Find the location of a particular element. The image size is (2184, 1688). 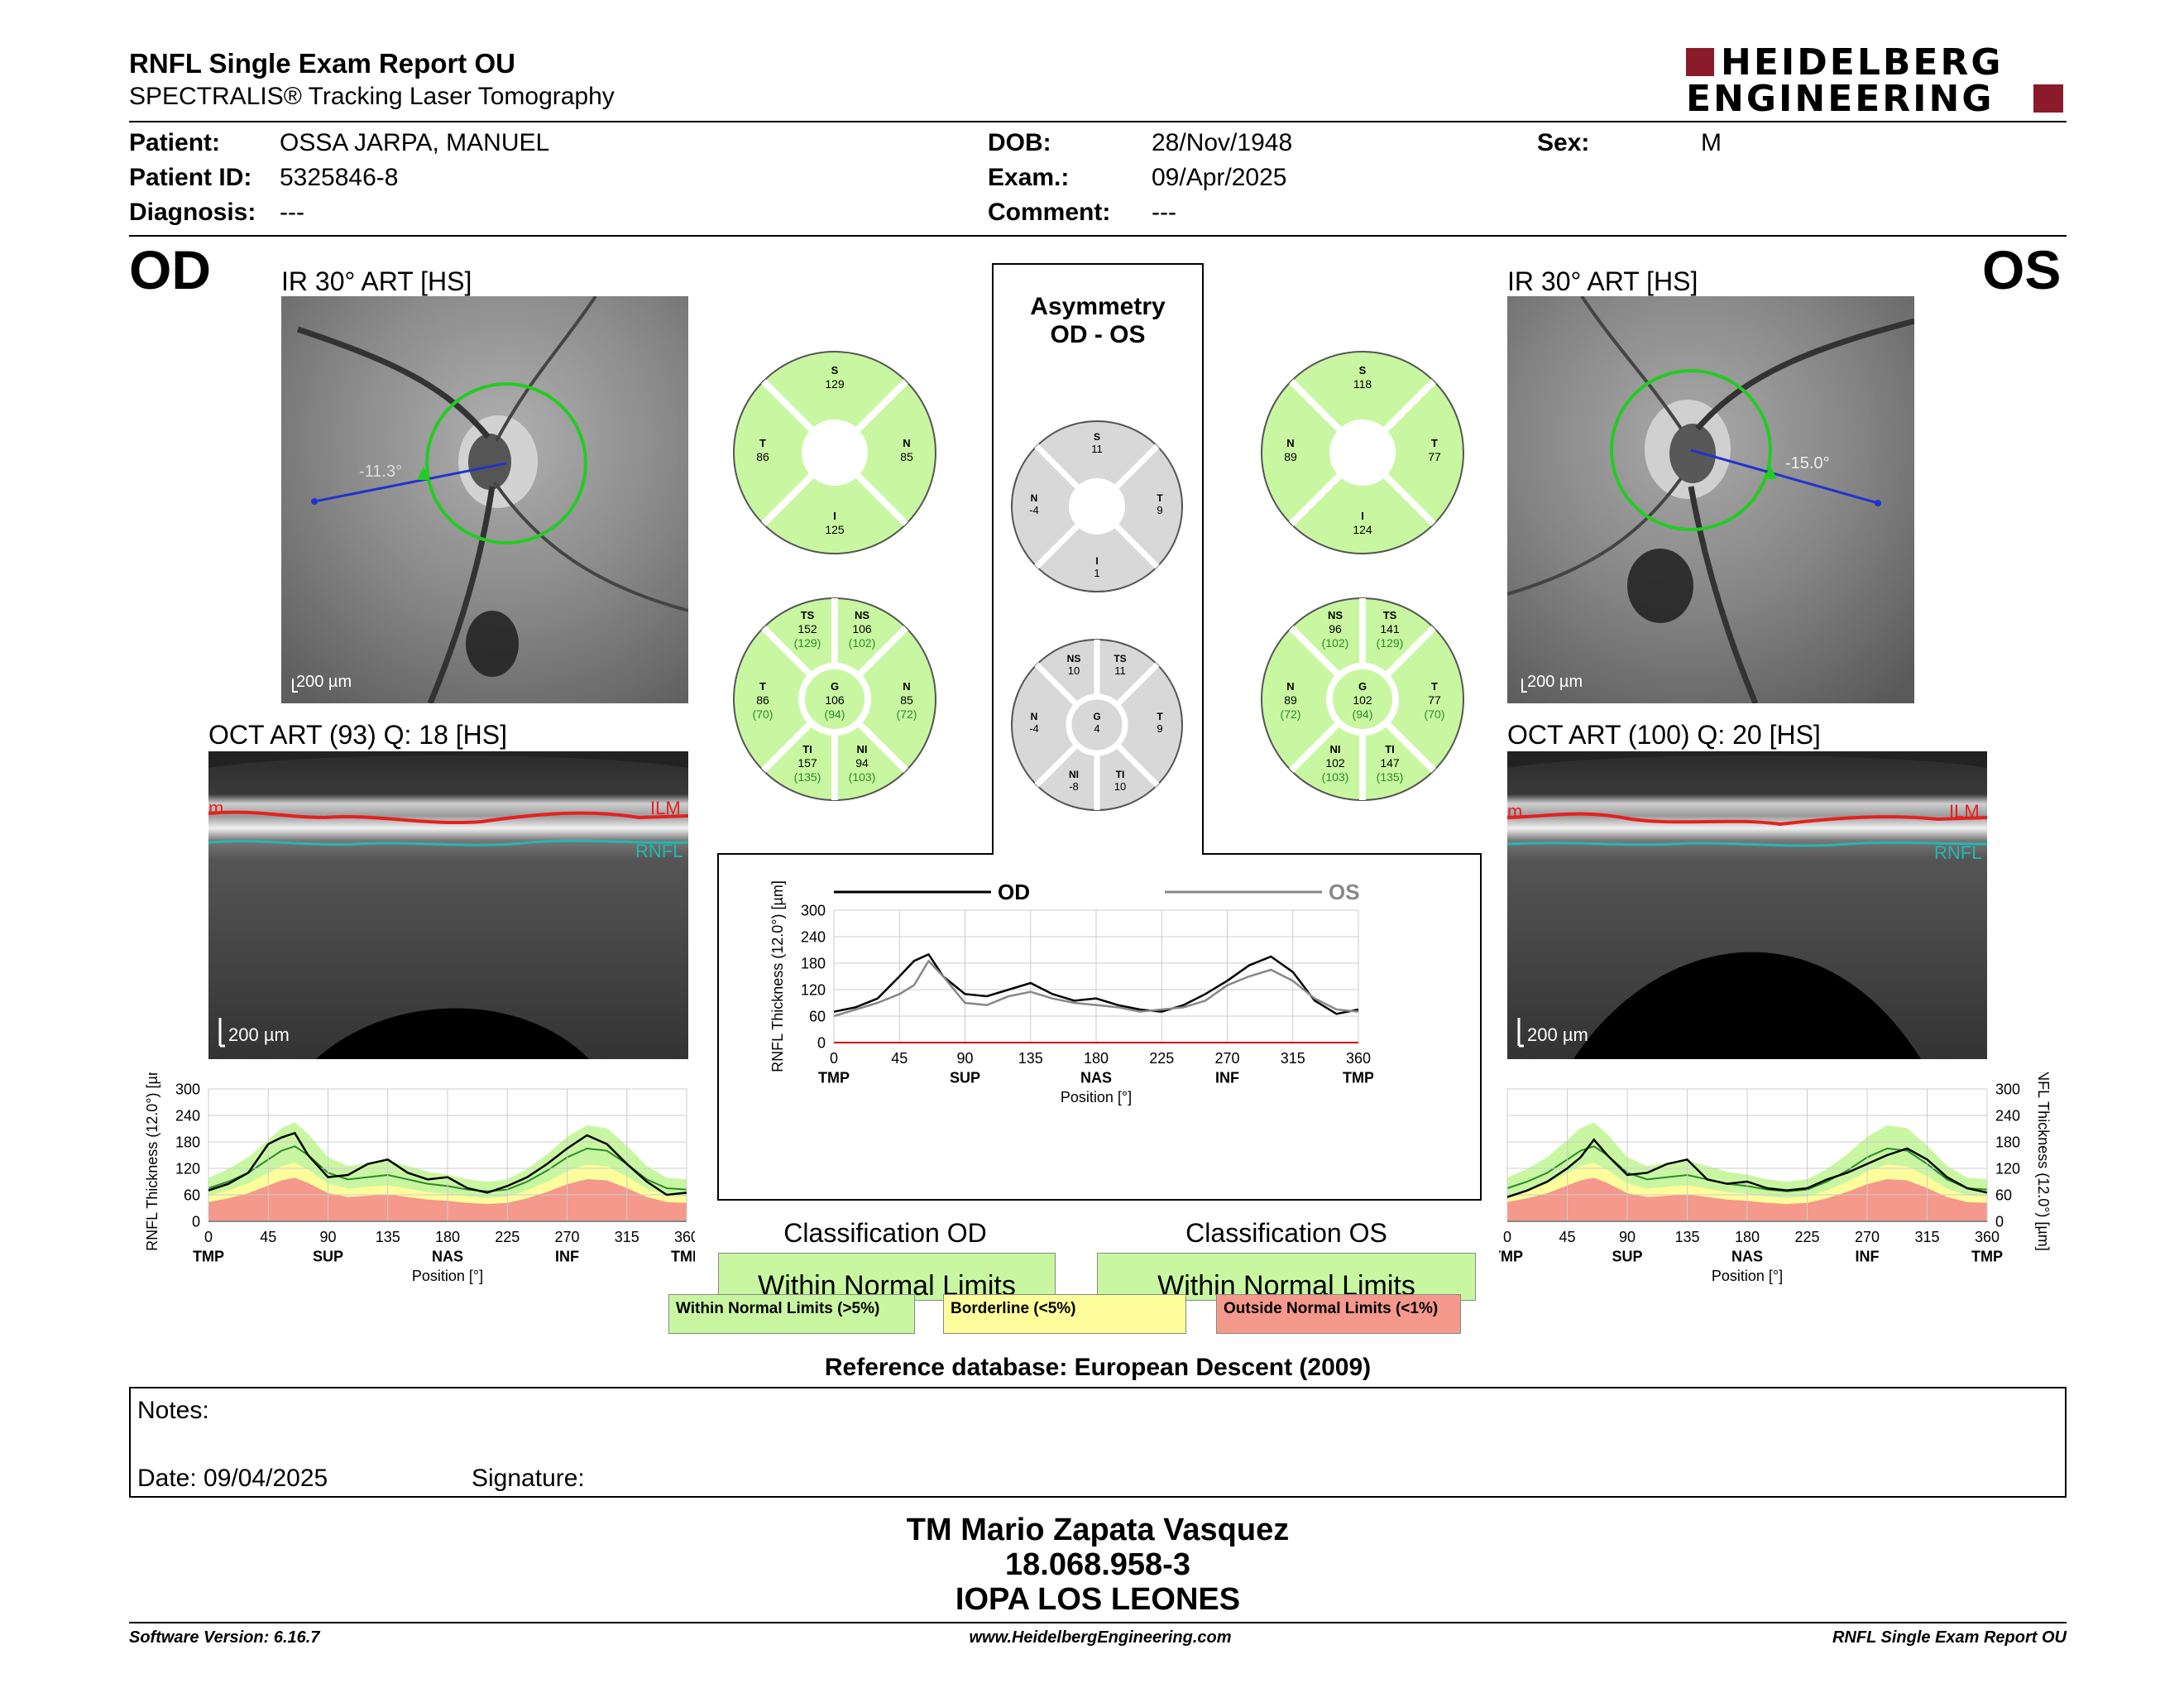

od-angle-label: -11.3° is located at coordinates (380, 472).